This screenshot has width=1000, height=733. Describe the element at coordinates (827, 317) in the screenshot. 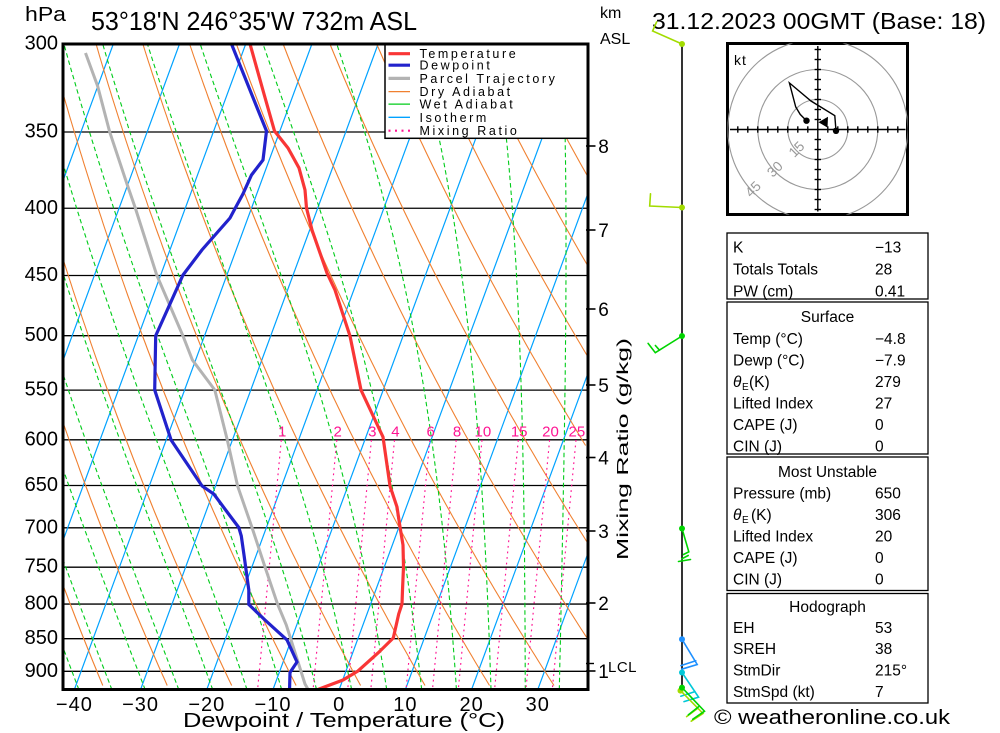

I see `svg-text: Surface` at that location.